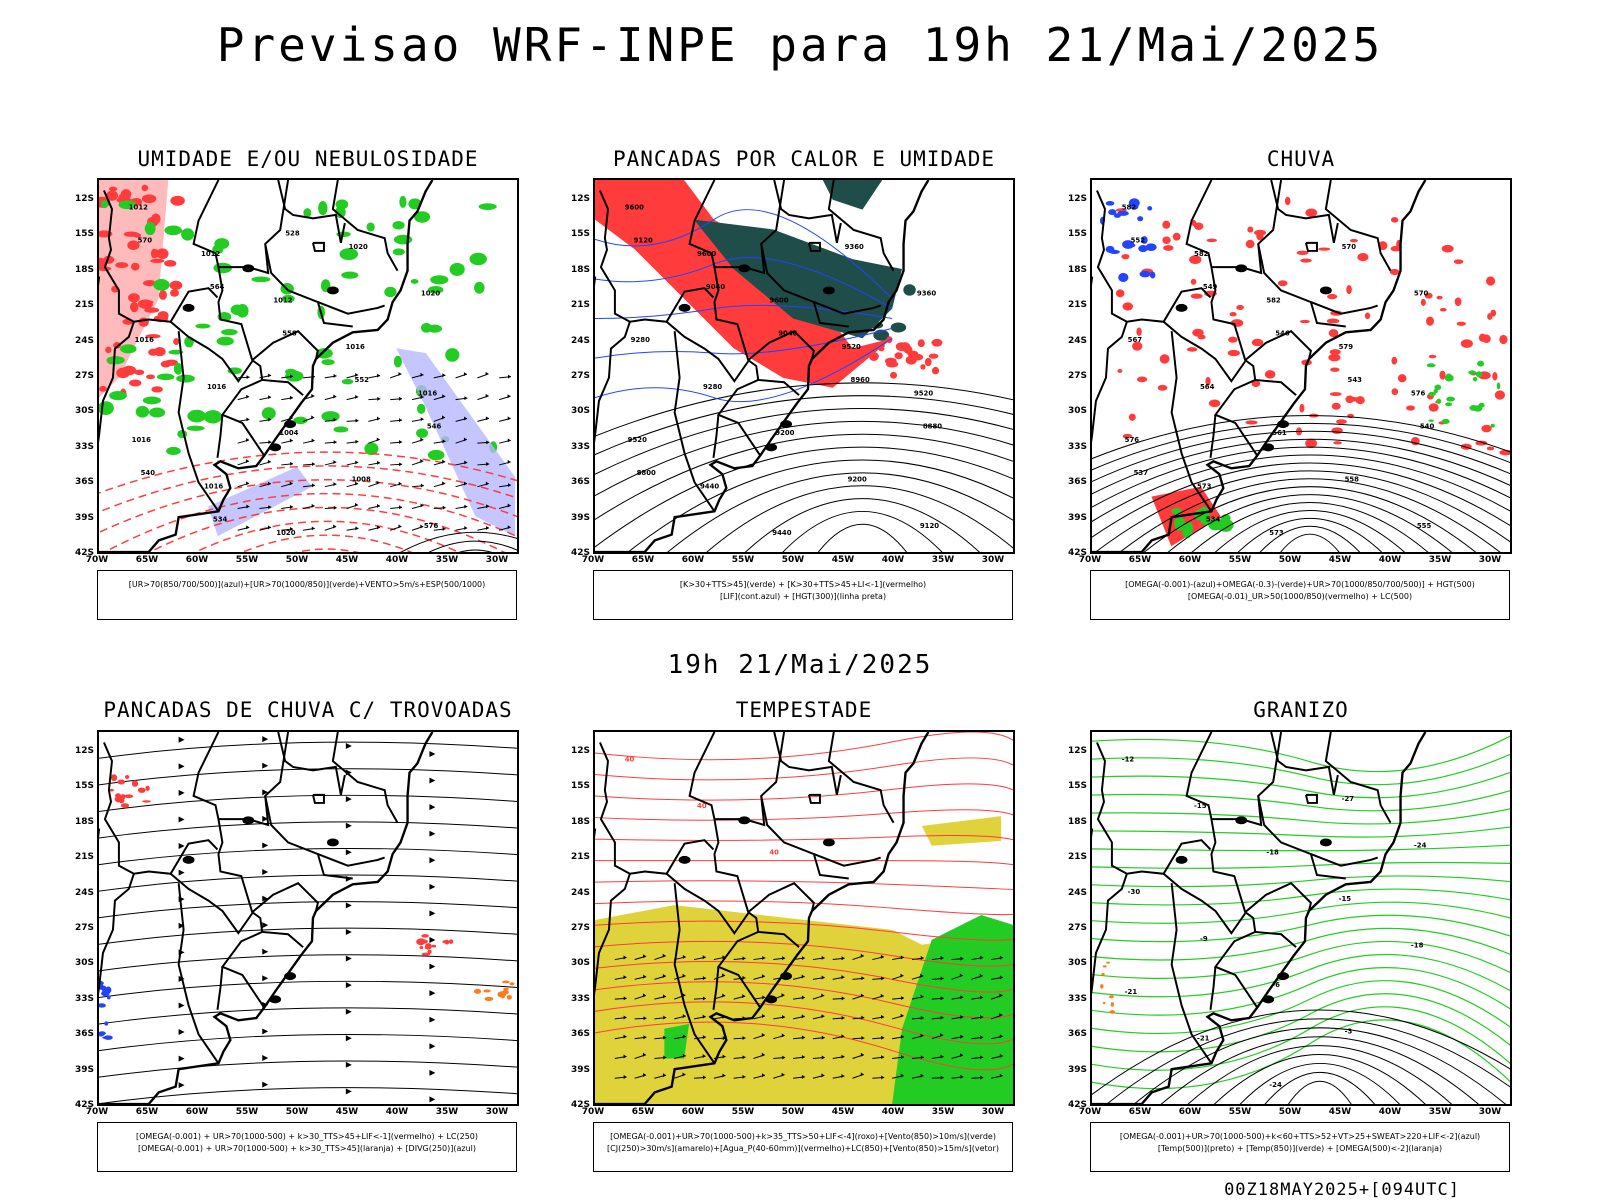 The image size is (1600, 1200). Describe the element at coordinates (1432, 394) in the screenshot. I see `omega-green` at that location.